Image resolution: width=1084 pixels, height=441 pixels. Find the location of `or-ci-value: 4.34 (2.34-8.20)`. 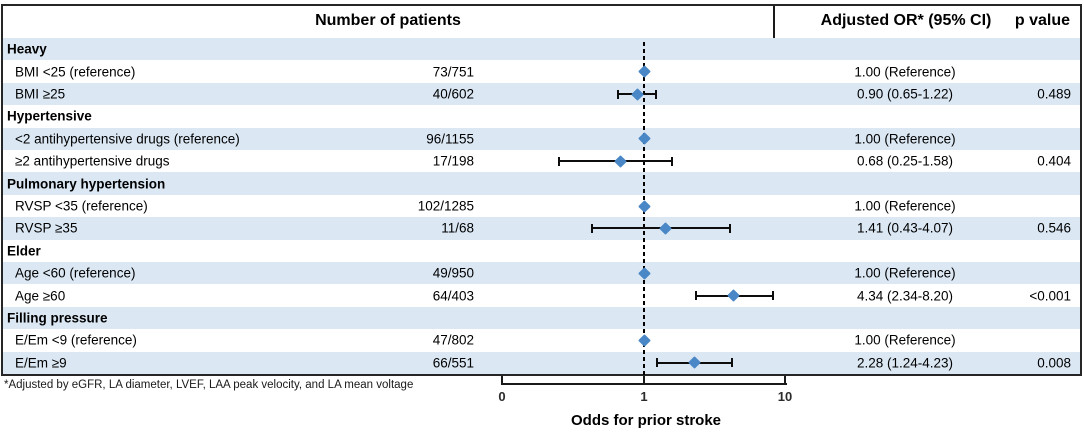

or-ci-value: 4.34 (2.34-8.20) is located at coordinates (905, 296).